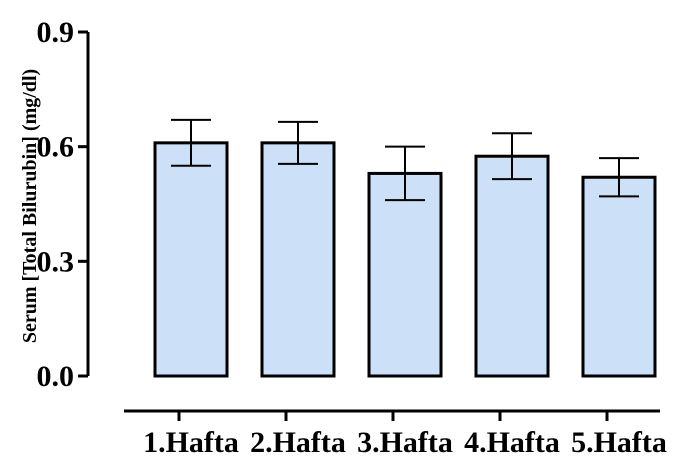 This screenshot has width=691, height=462. I want to click on error-bars, so click(405, 160).